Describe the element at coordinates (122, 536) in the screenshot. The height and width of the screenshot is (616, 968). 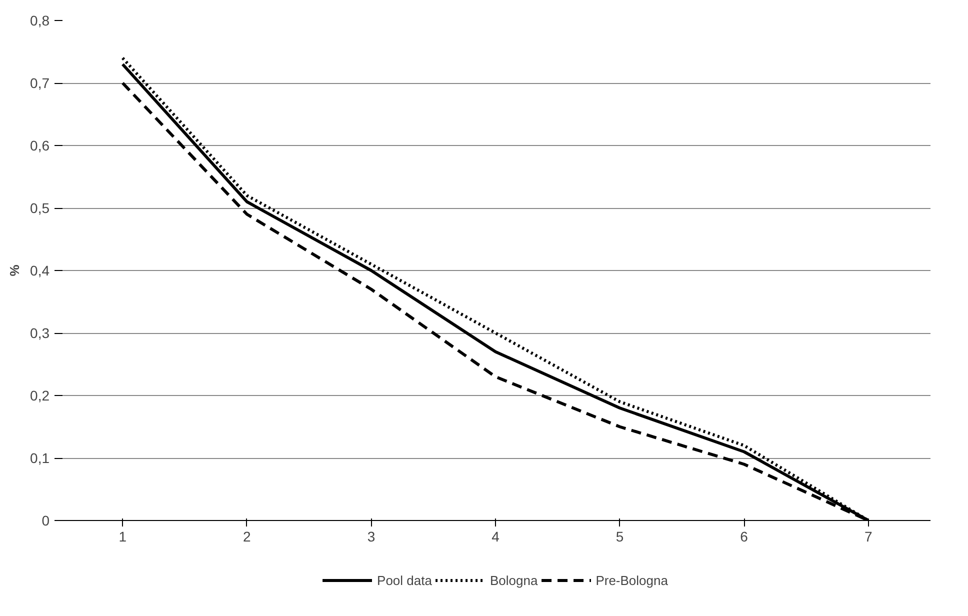
I see `x-tick-label: 1` at that location.